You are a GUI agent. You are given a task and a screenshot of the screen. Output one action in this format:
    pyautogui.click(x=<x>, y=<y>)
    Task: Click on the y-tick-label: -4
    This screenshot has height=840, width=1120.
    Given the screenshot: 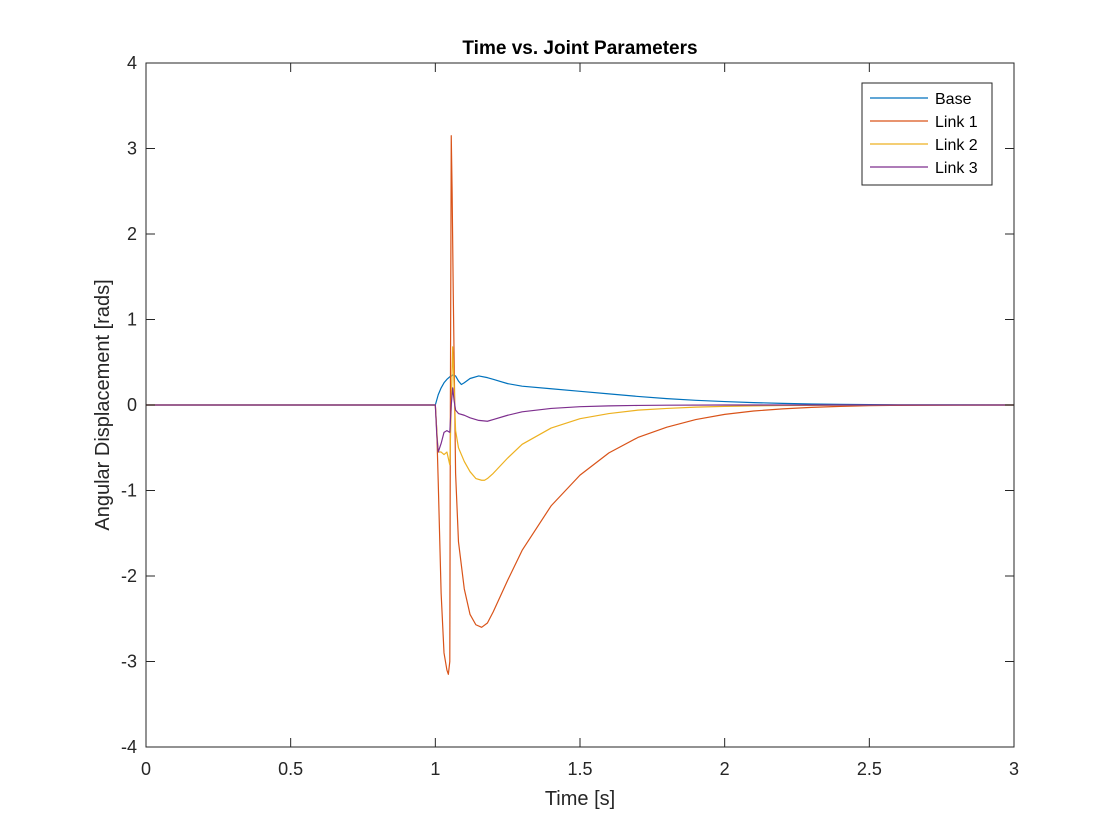 What is the action you would take?
    pyautogui.click(x=129, y=747)
    